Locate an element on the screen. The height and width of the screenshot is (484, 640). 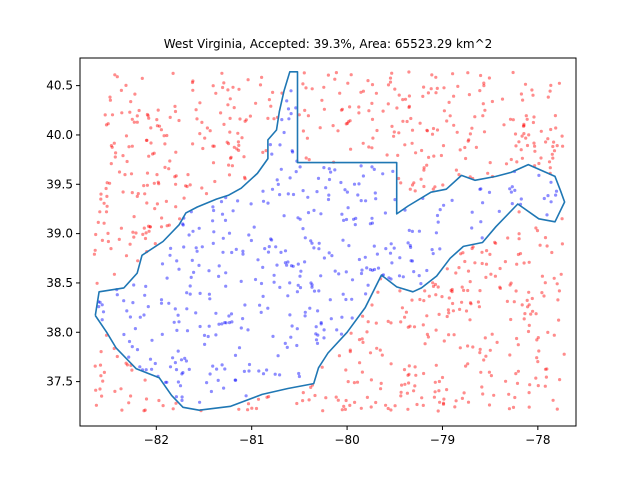
x-axis: −82 −81 −80 −79 −78 is located at coordinates (347, 436).